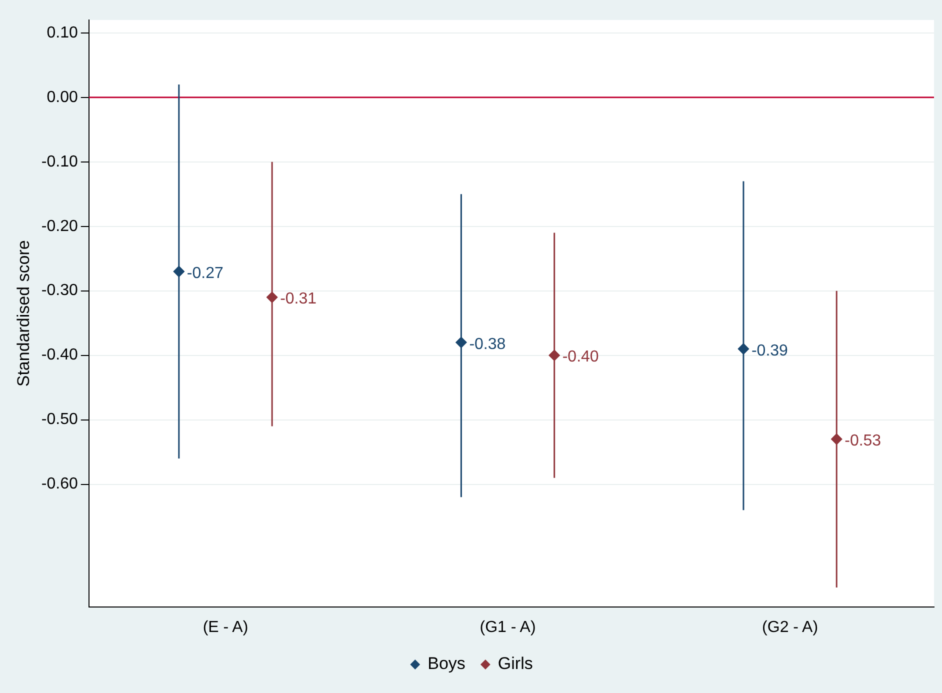 The image size is (942, 693). I want to click on y-tick-label: -0.10, so click(59, 161).